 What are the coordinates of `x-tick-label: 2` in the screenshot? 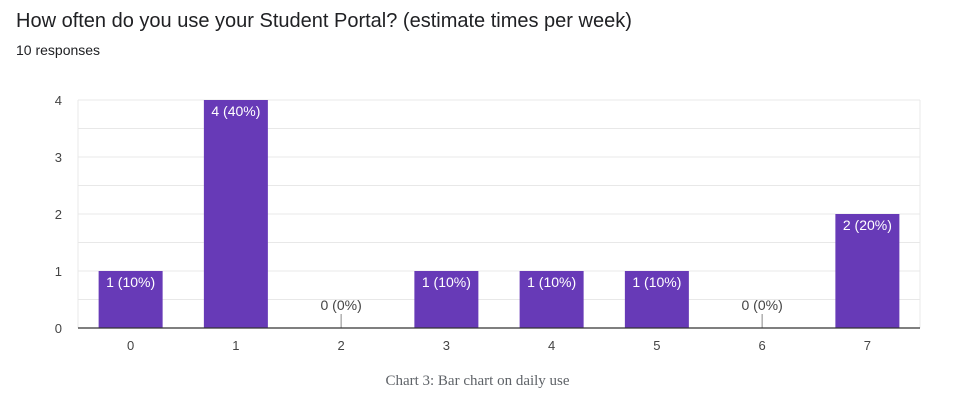 It's located at (341, 345).